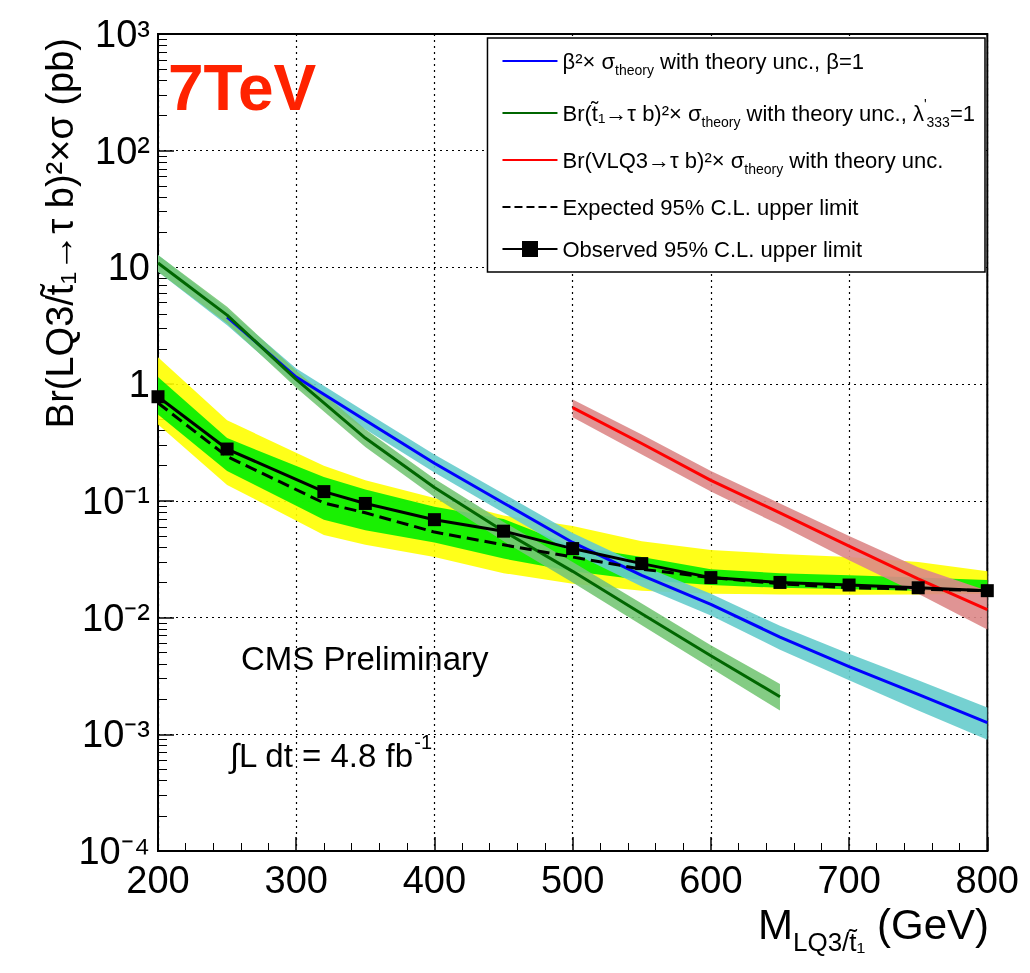 This screenshot has height=973, width=1030. I want to click on y-tick-label: 10⁻³, so click(116, 734).